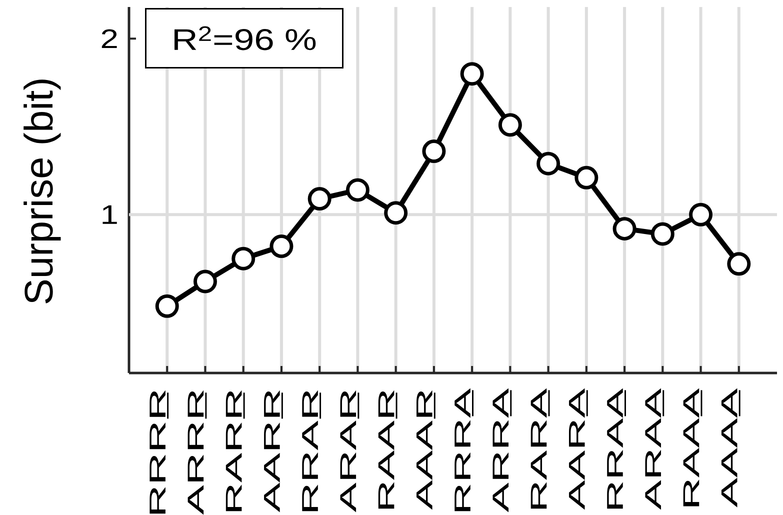  I want to click on x-tick-label: ARAR̲, so click(350, 451).